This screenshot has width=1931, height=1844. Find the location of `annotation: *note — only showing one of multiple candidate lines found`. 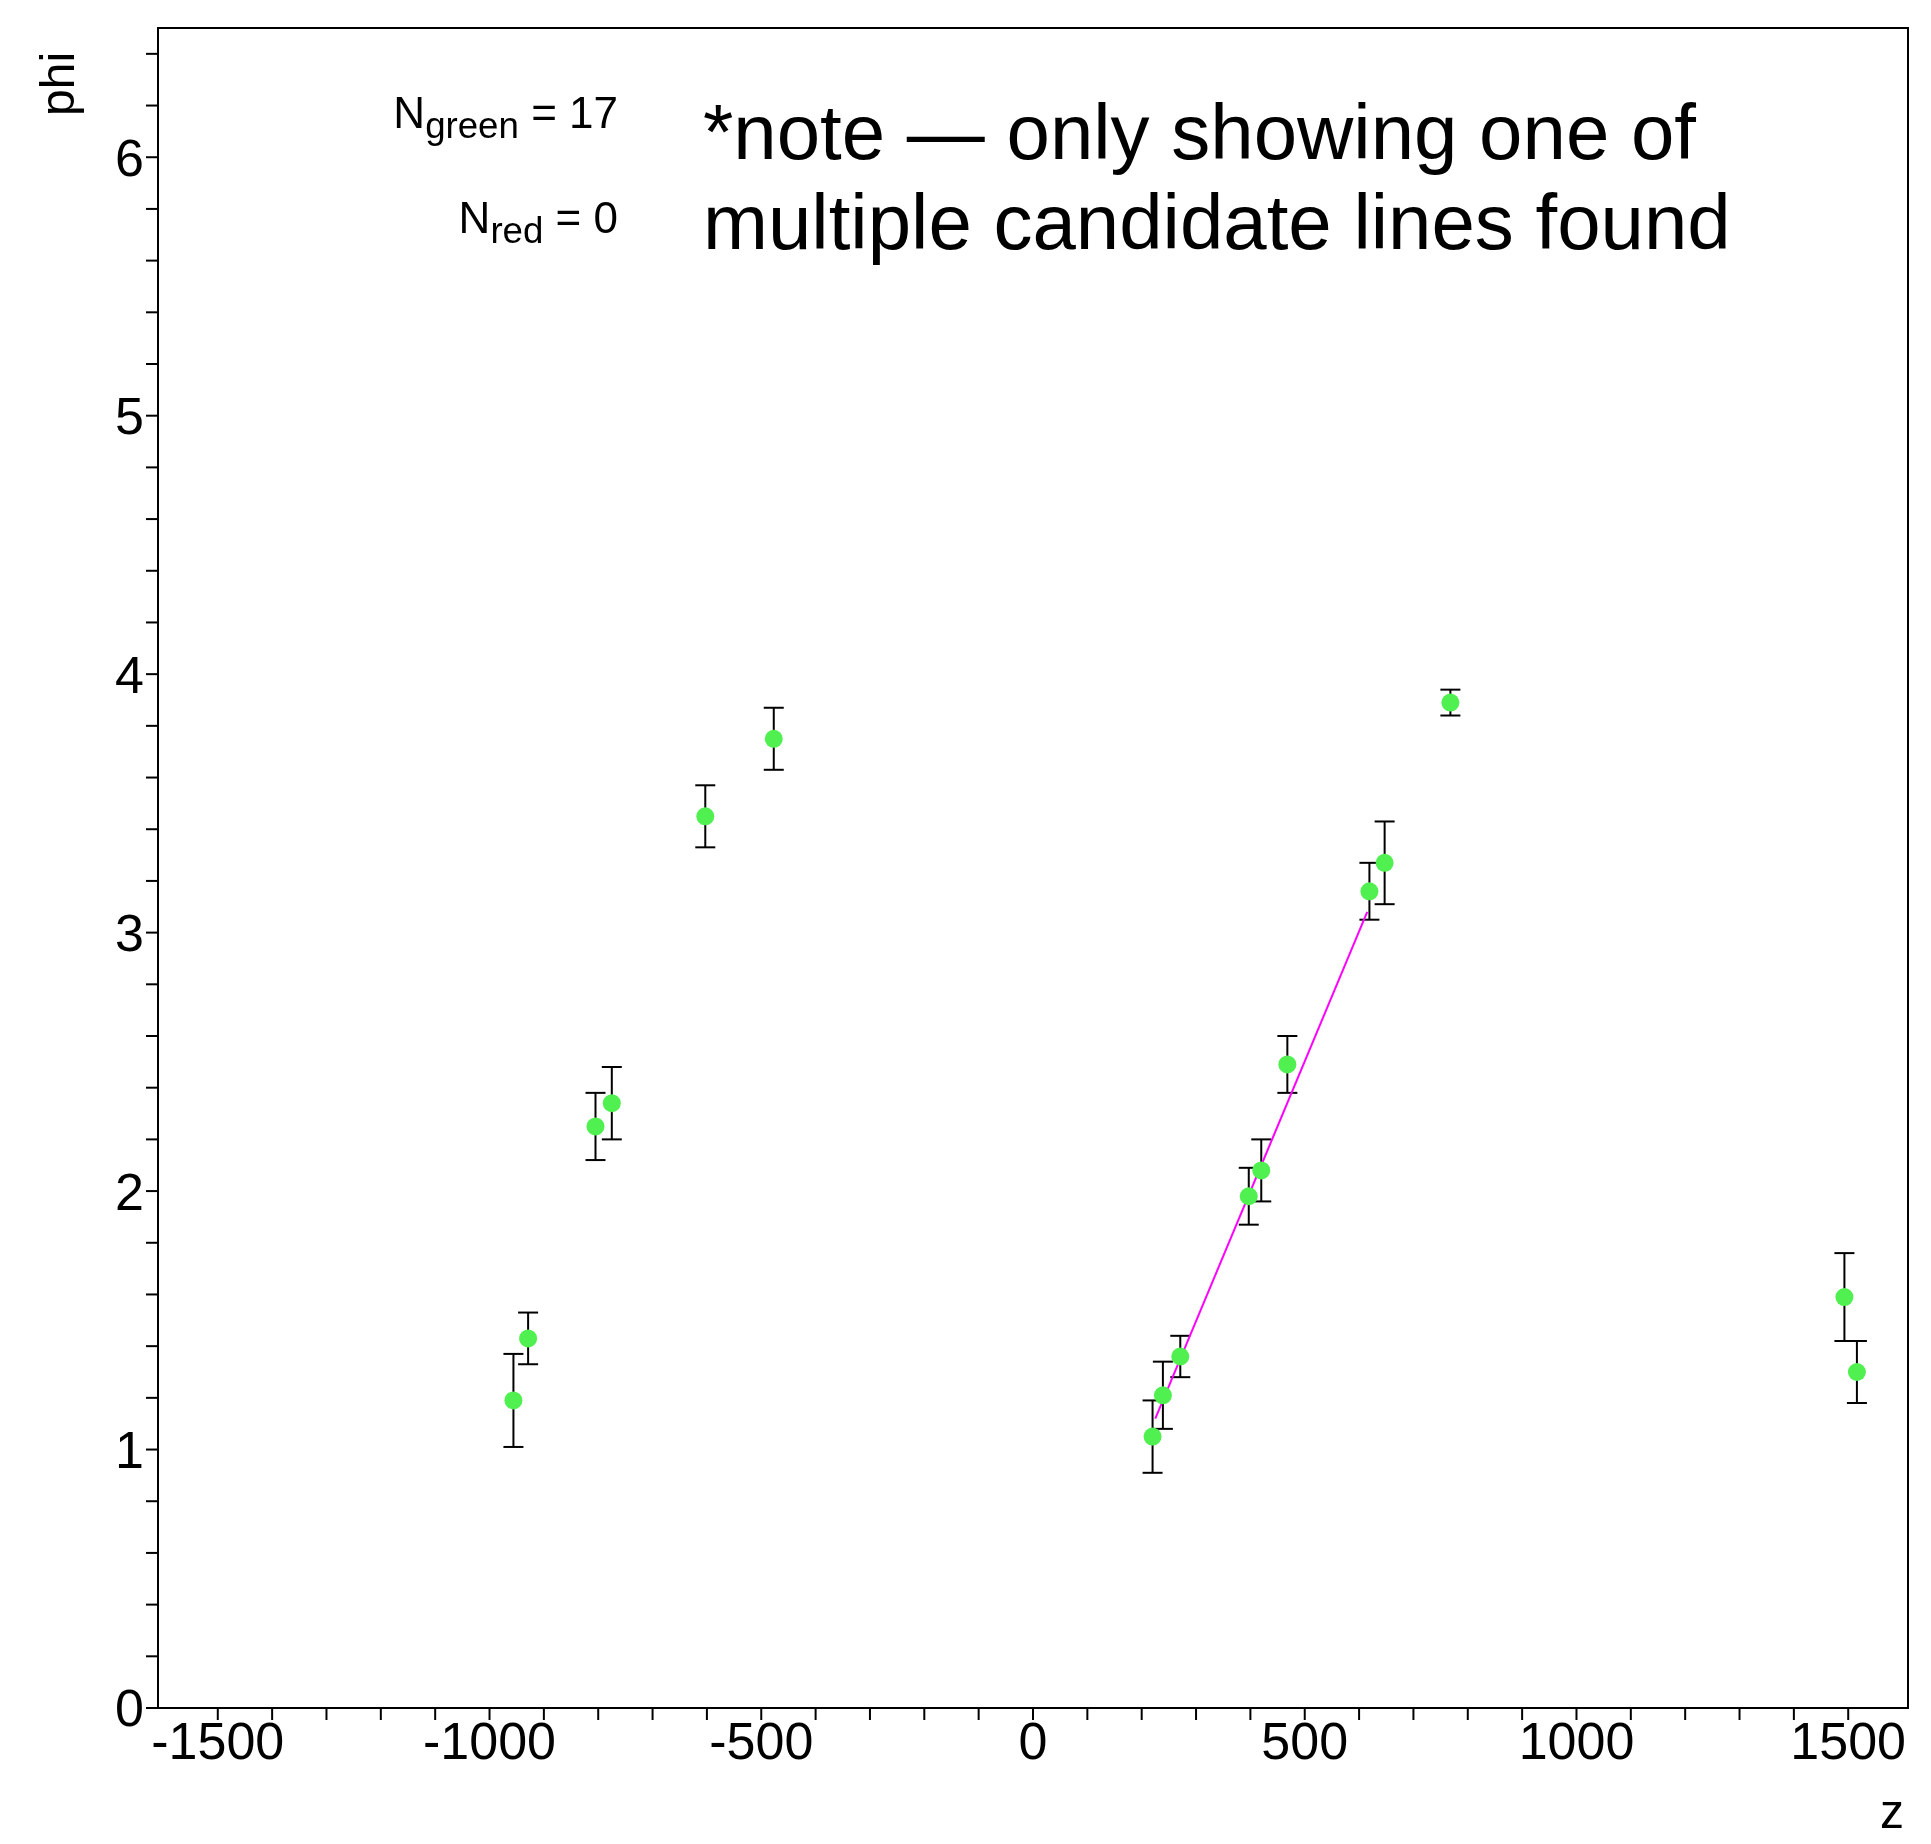

annotation: *note — only showing one of multiple candidate lines found is located at coordinates (1217, 178).